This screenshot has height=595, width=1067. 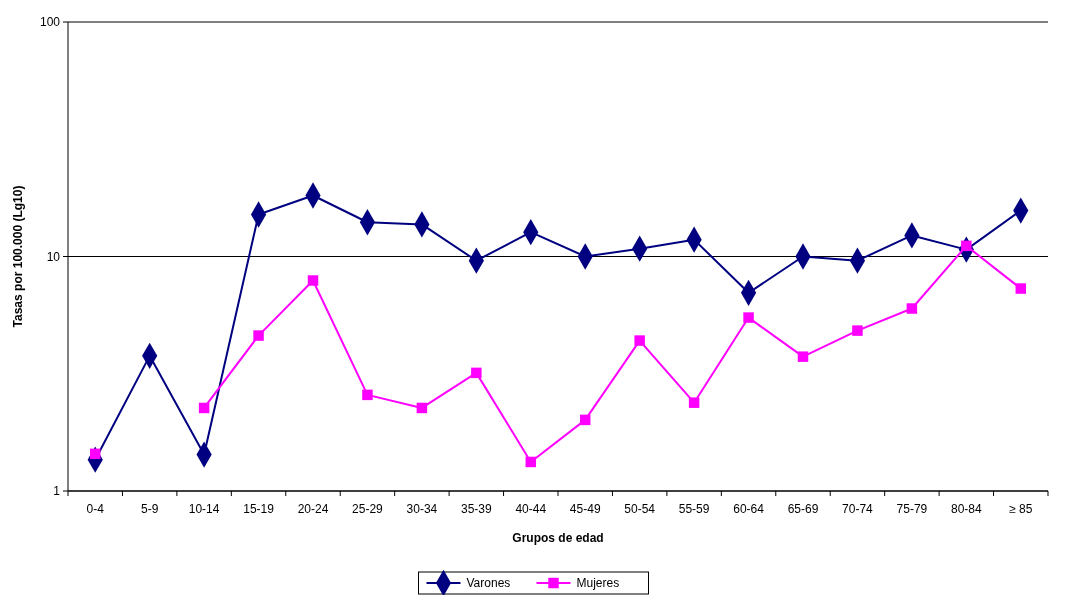 I want to click on legend-label: Varones, so click(x=488, y=583).